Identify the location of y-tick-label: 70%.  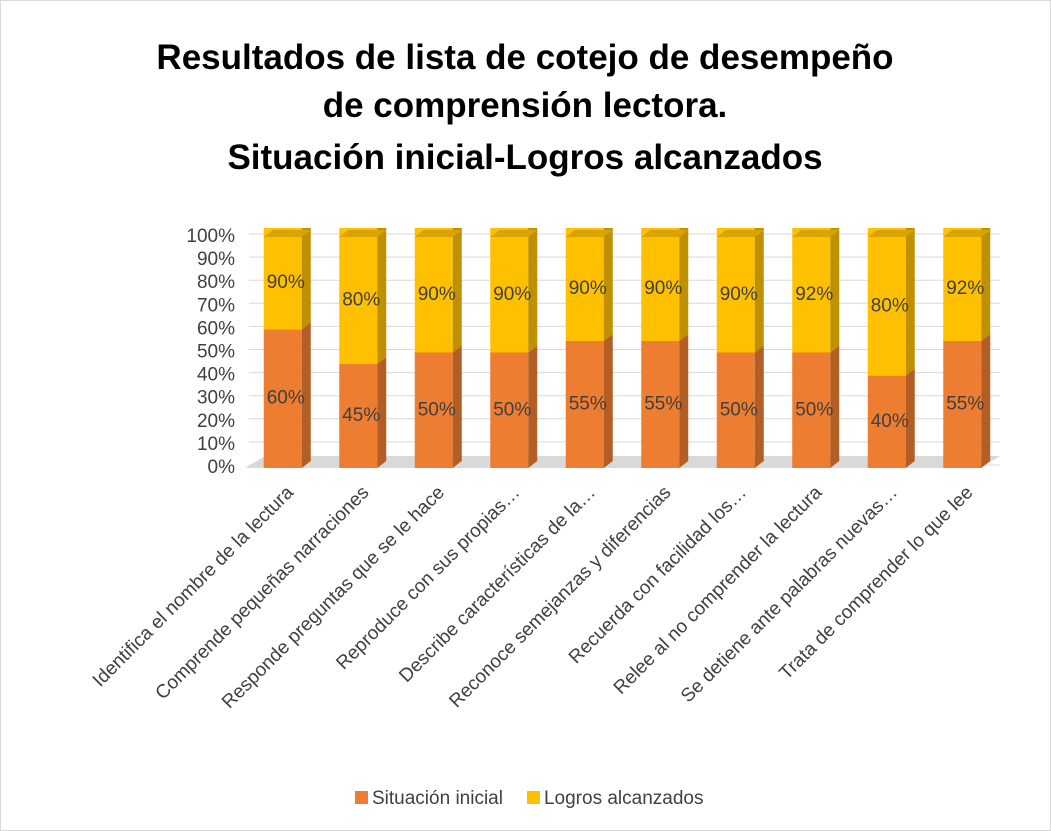
(216, 305).